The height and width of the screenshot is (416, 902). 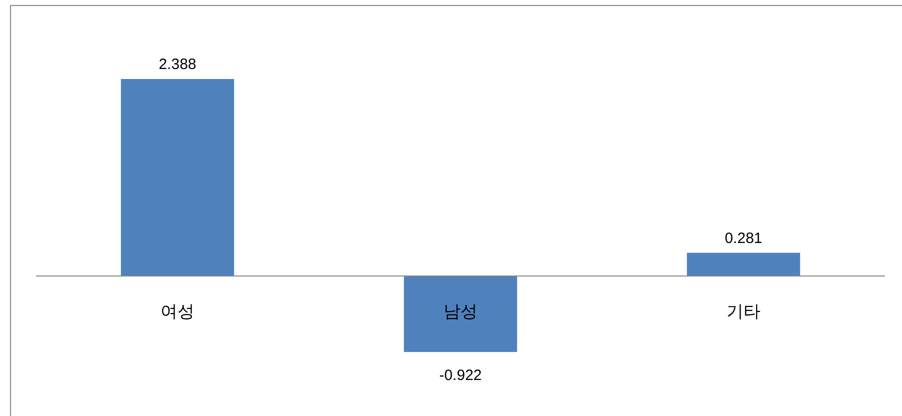 What do you see at coordinates (177, 311) in the screenshot?
I see `x-tick-label: 여성` at bounding box center [177, 311].